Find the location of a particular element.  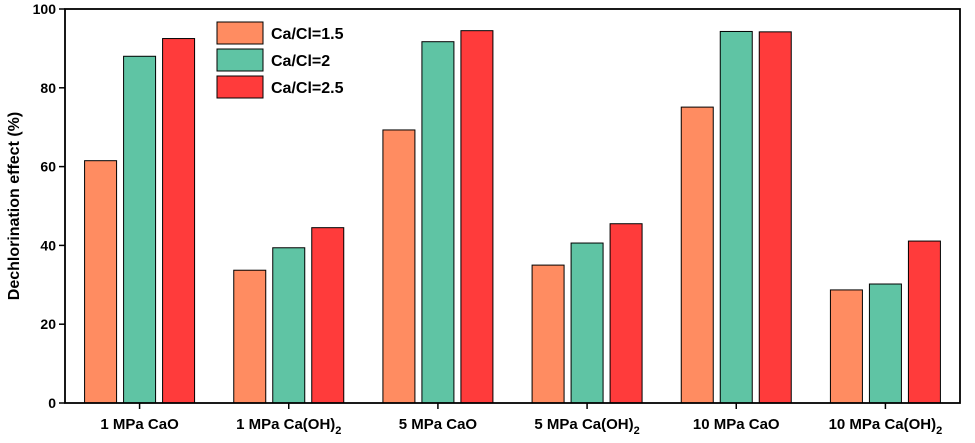

x-category-label: 1 MPa Ca(OH)2 is located at coordinates (288, 426).